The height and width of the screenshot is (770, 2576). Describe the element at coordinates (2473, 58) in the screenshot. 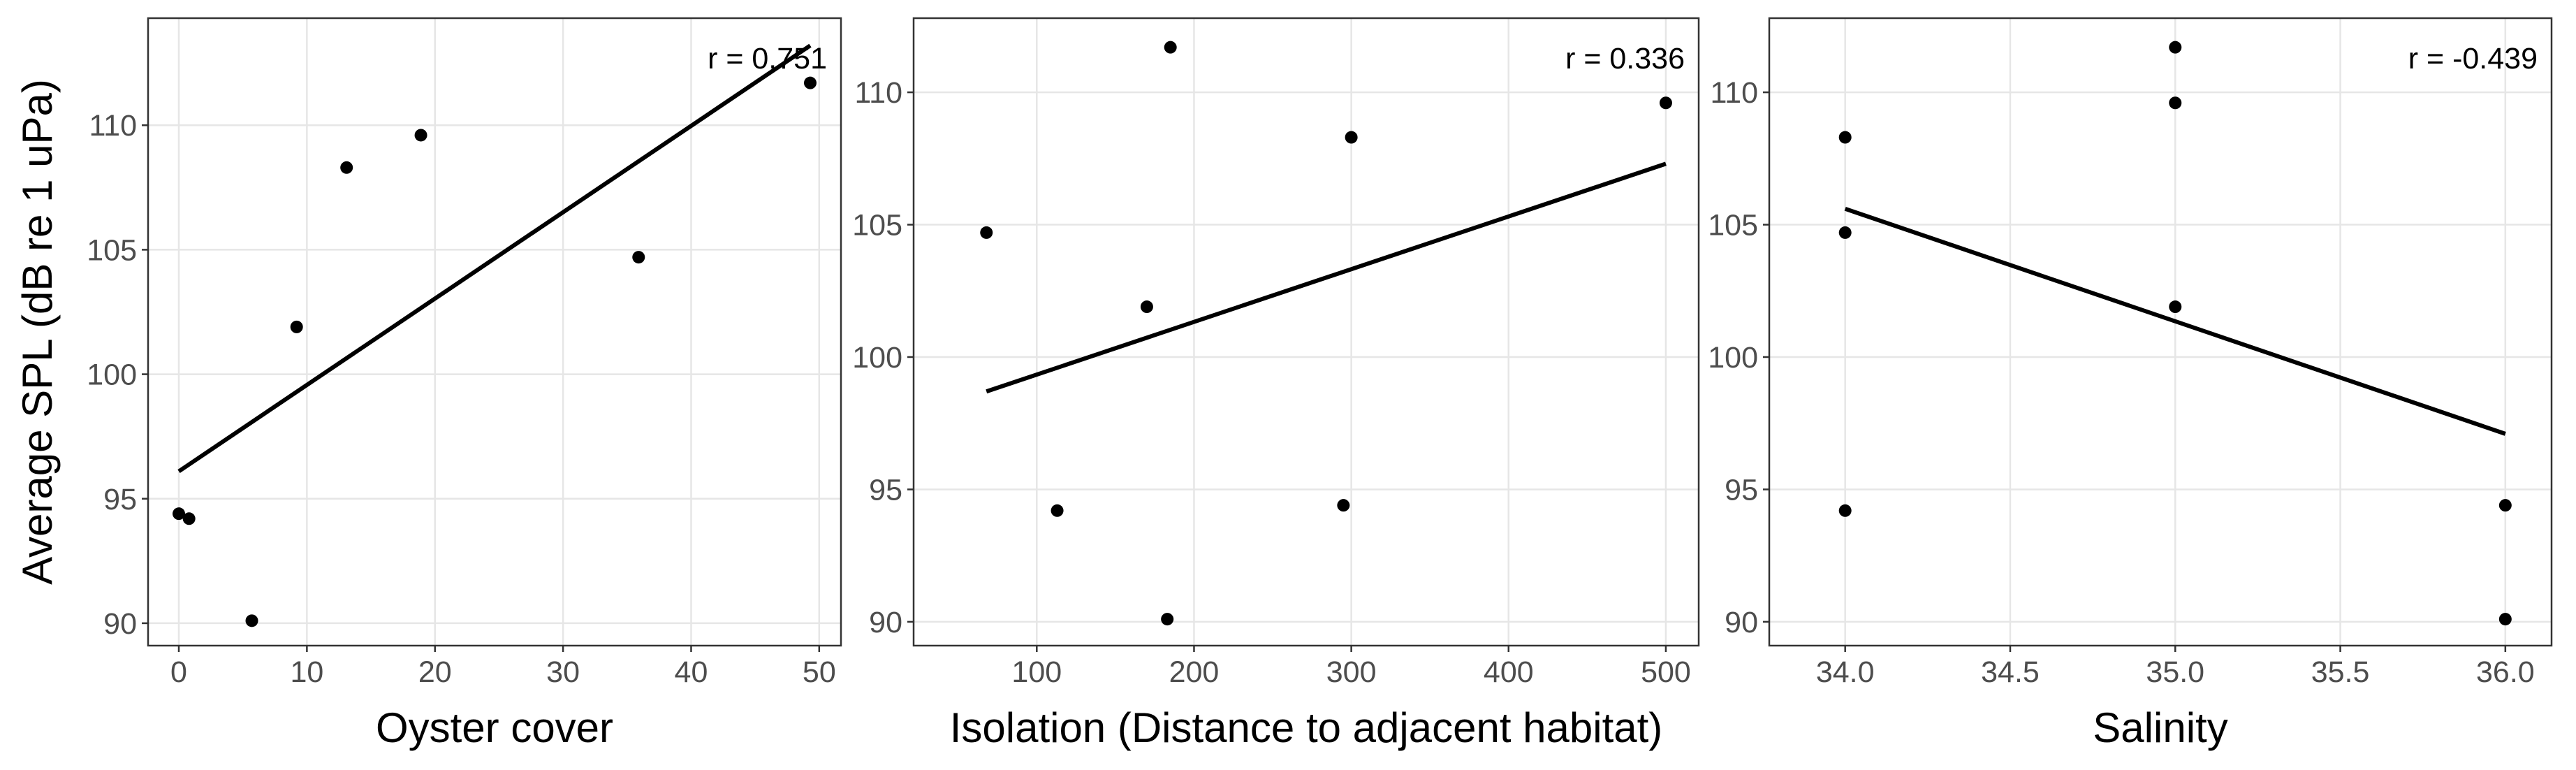

I see `annotation: r = -0.439` at that location.